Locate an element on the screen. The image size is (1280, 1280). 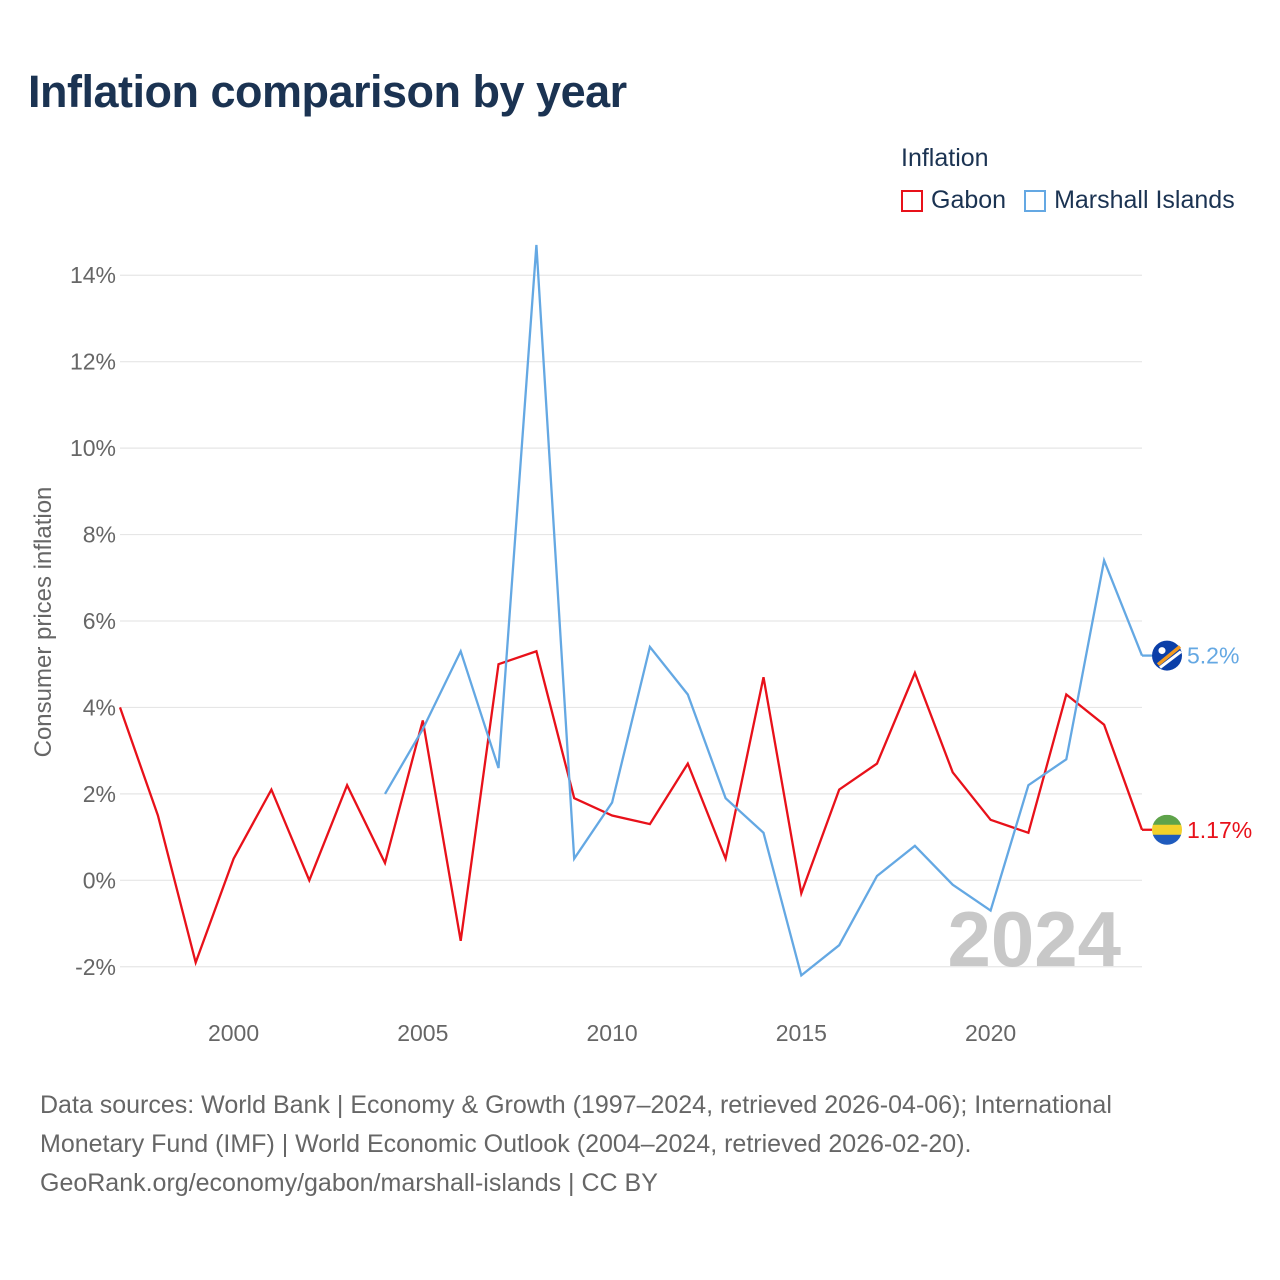
series-end-label-1: 5.2% is located at coordinates (1213, 656).